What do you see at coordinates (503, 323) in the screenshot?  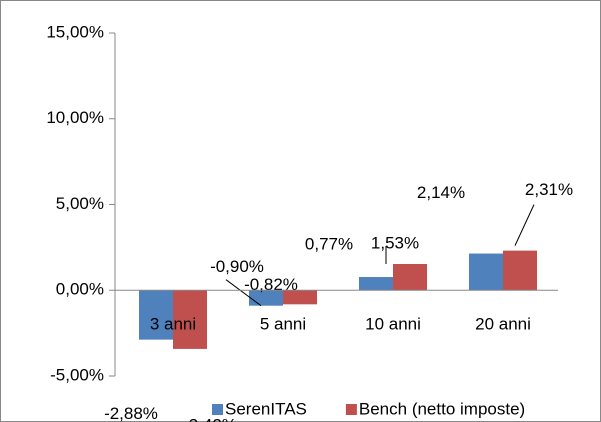 I see `x-tick-label: 20 anni` at bounding box center [503, 323].